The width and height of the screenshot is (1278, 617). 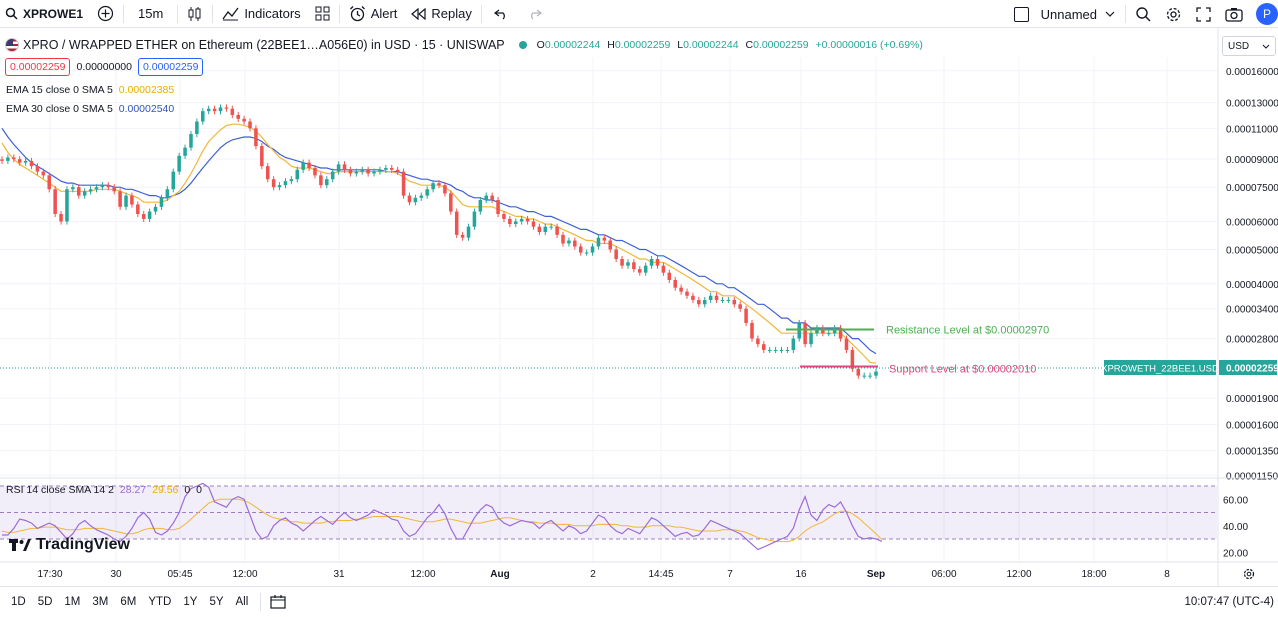 What do you see at coordinates (1143, 14) in the screenshot?
I see `quick-search-button` at bounding box center [1143, 14].